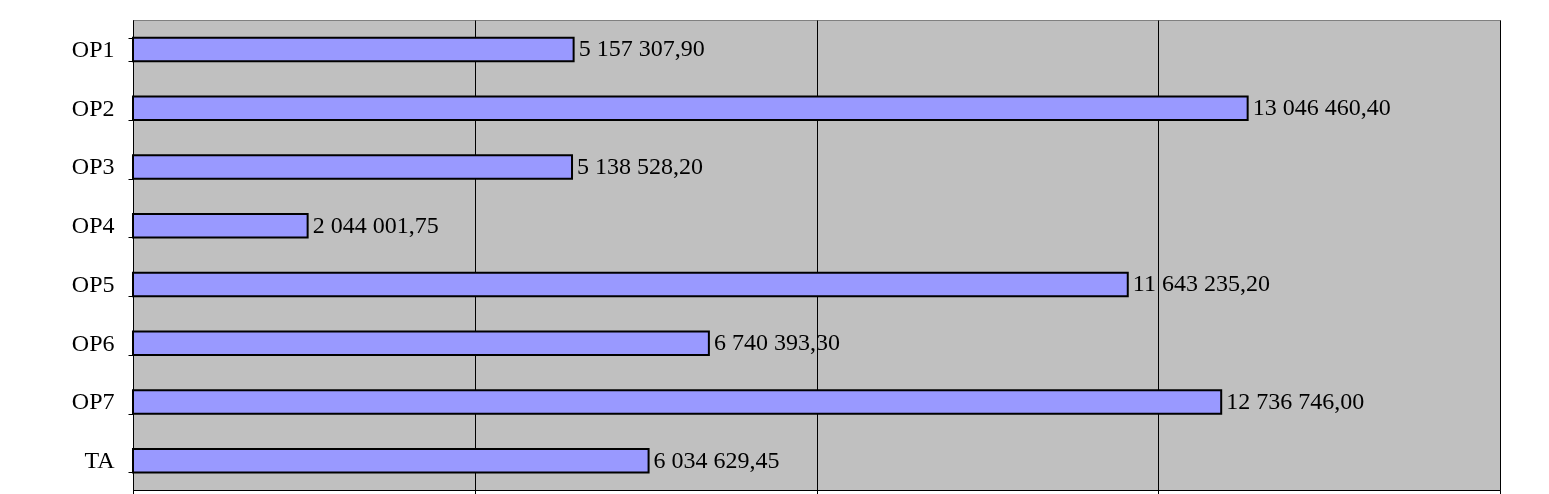 This screenshot has height=494, width=1549. I want to click on y-tick-label: OP6, so click(93, 342).